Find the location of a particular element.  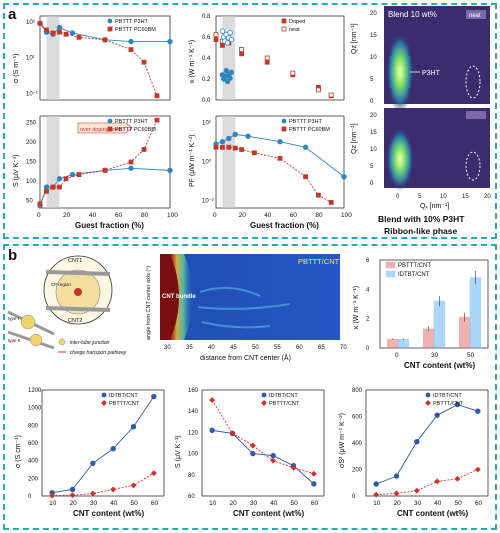

giwaxs-ytick-bottom: 0 is located at coordinates (372, 184).